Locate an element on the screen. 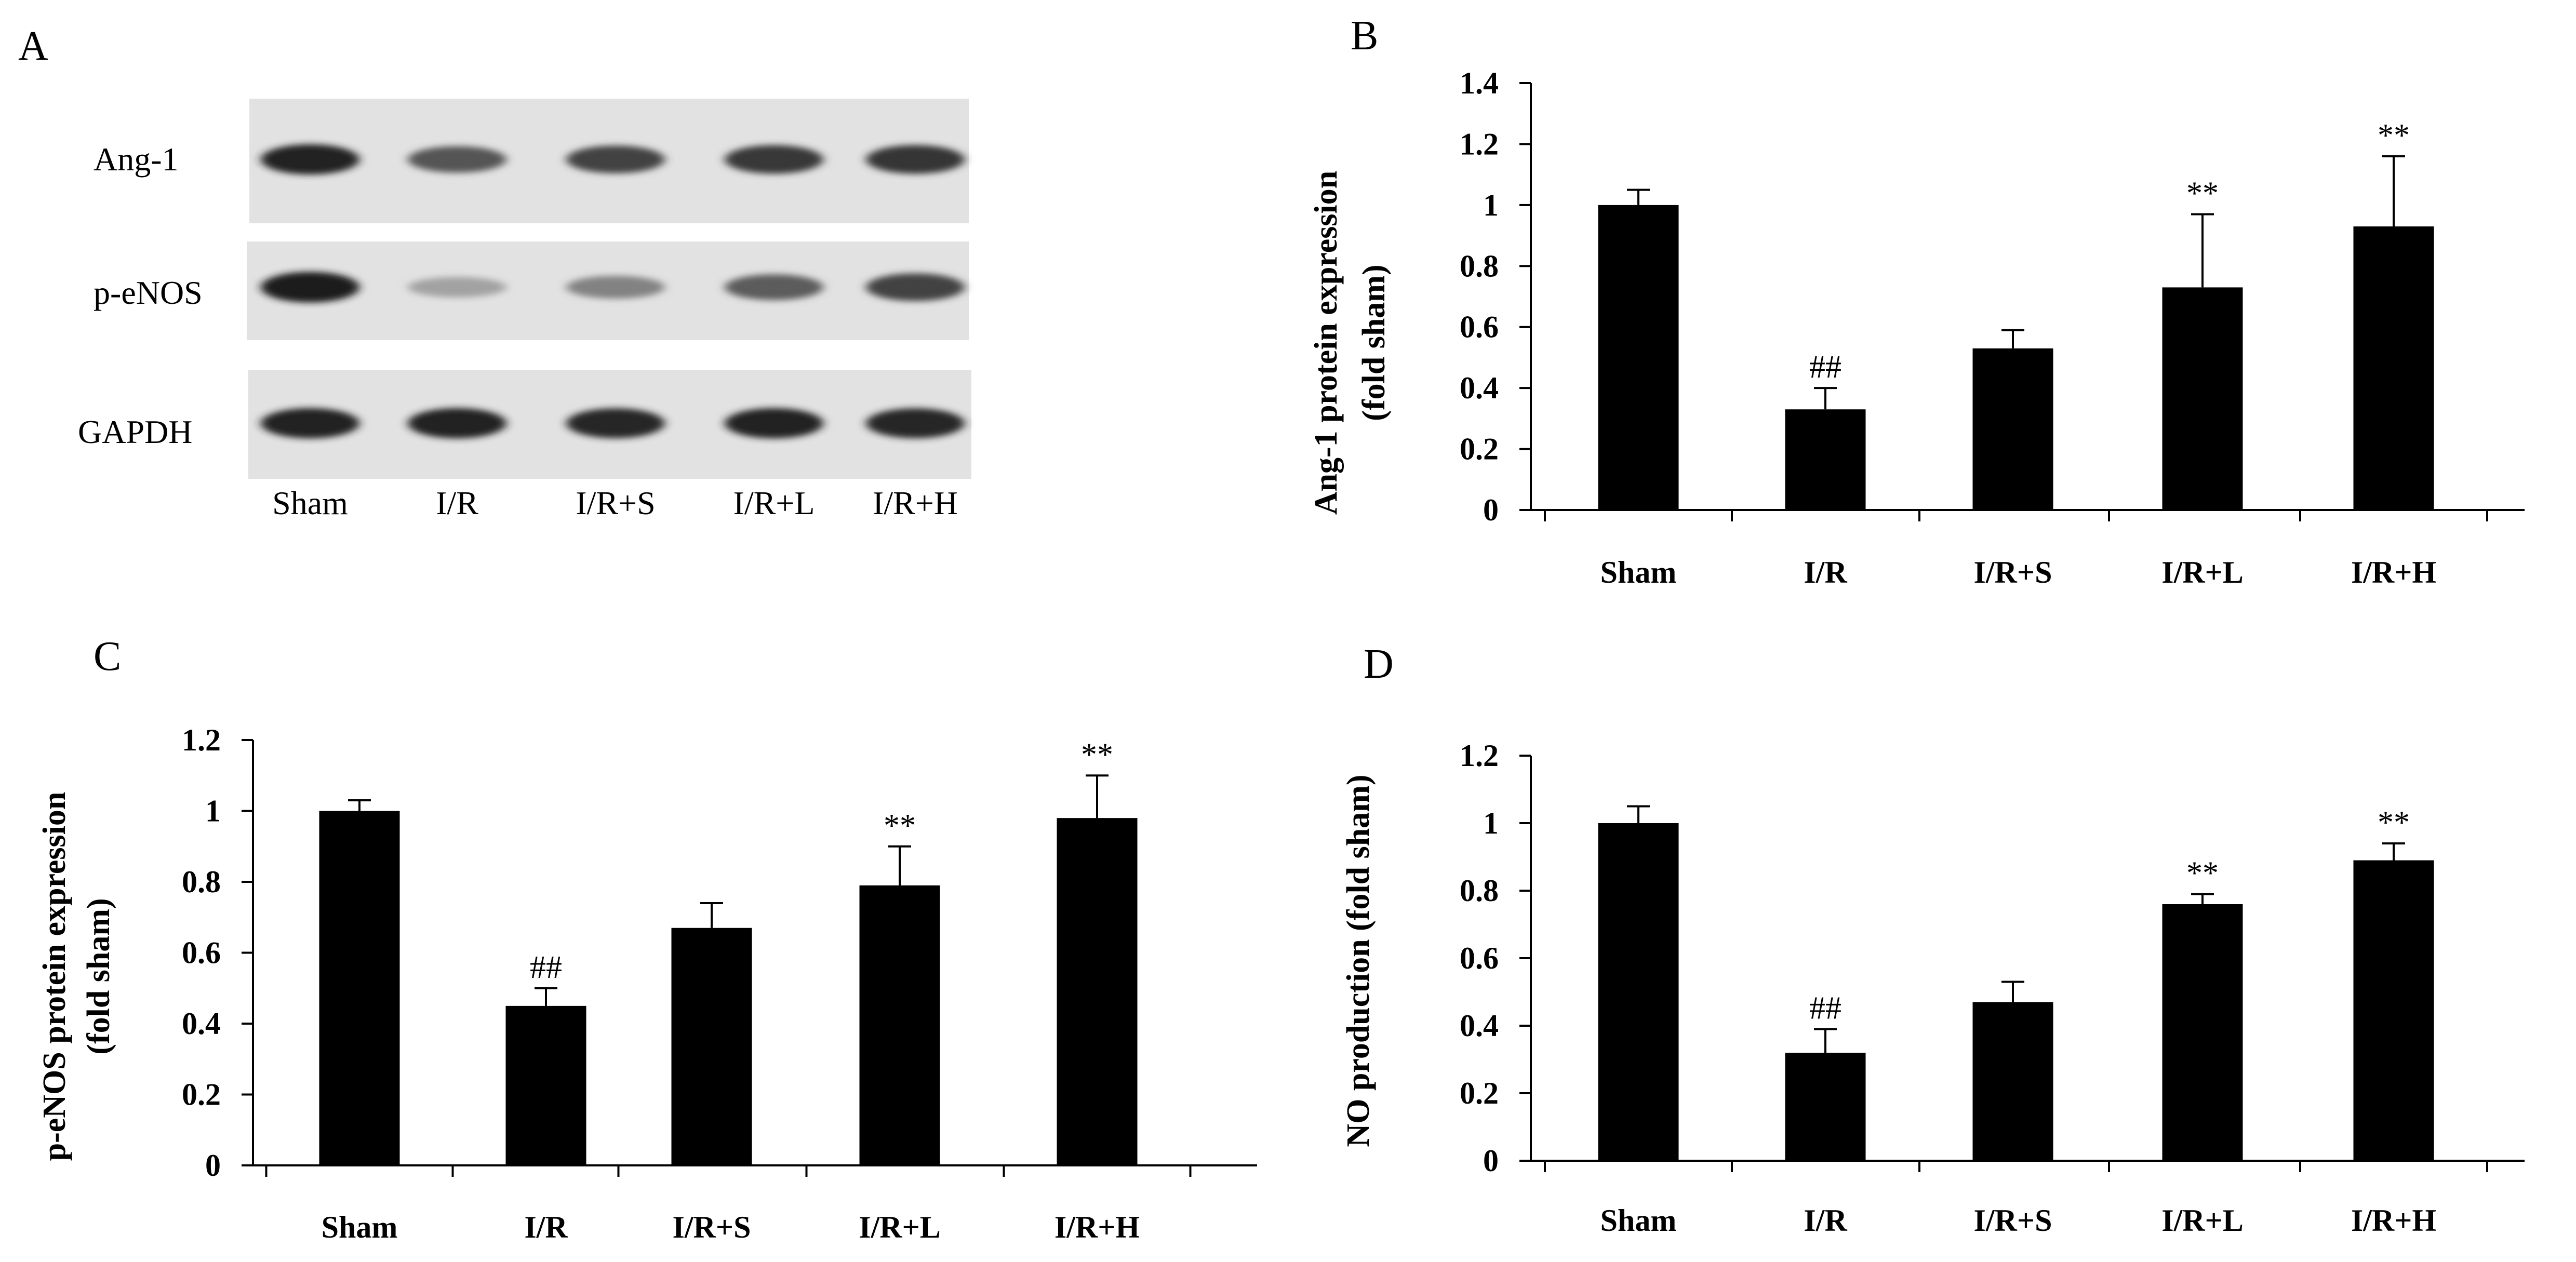 This screenshot has height=1262, width=2576. category-label-b-2: I/R+S is located at coordinates (2013, 572).